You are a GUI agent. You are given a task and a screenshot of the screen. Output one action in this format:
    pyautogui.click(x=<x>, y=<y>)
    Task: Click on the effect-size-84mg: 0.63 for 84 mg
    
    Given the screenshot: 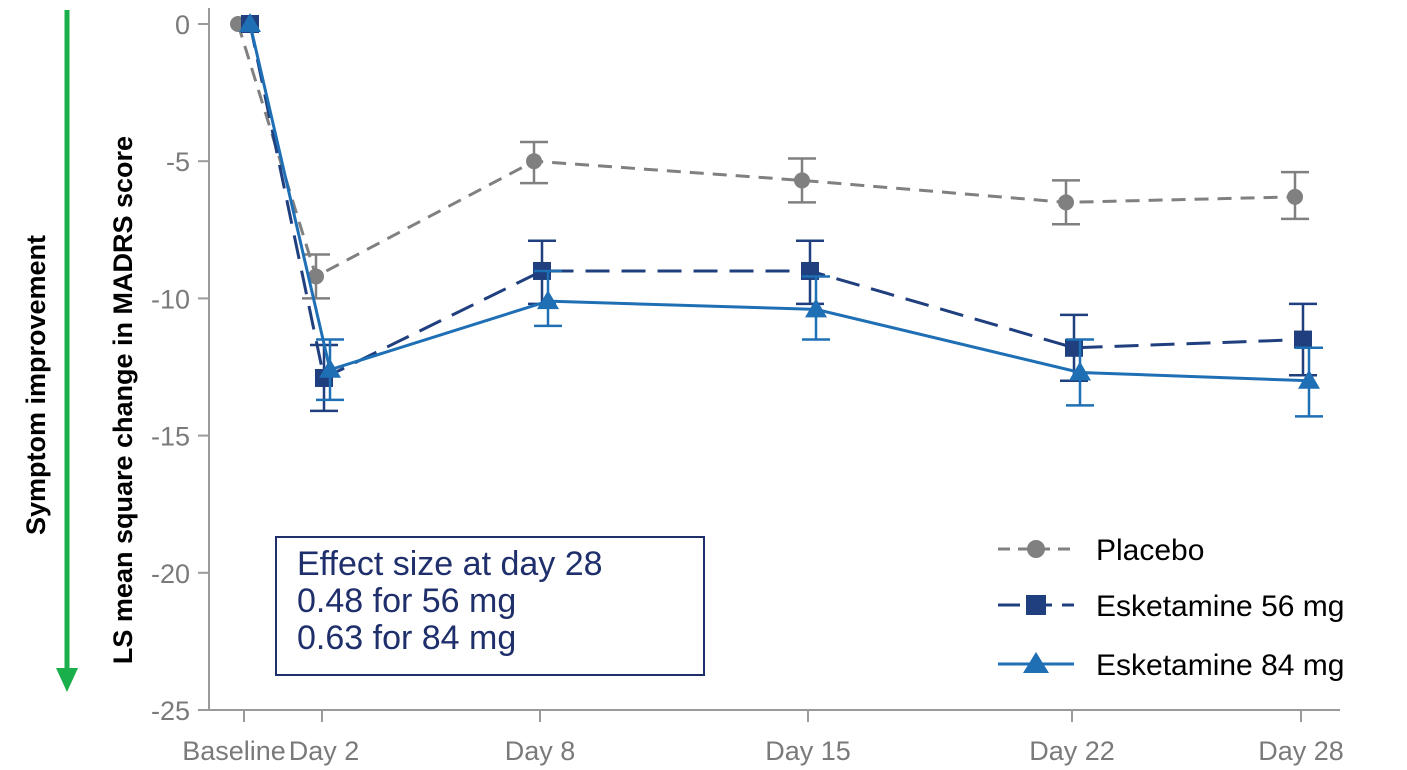 What is the action you would take?
    pyautogui.click(x=407, y=638)
    